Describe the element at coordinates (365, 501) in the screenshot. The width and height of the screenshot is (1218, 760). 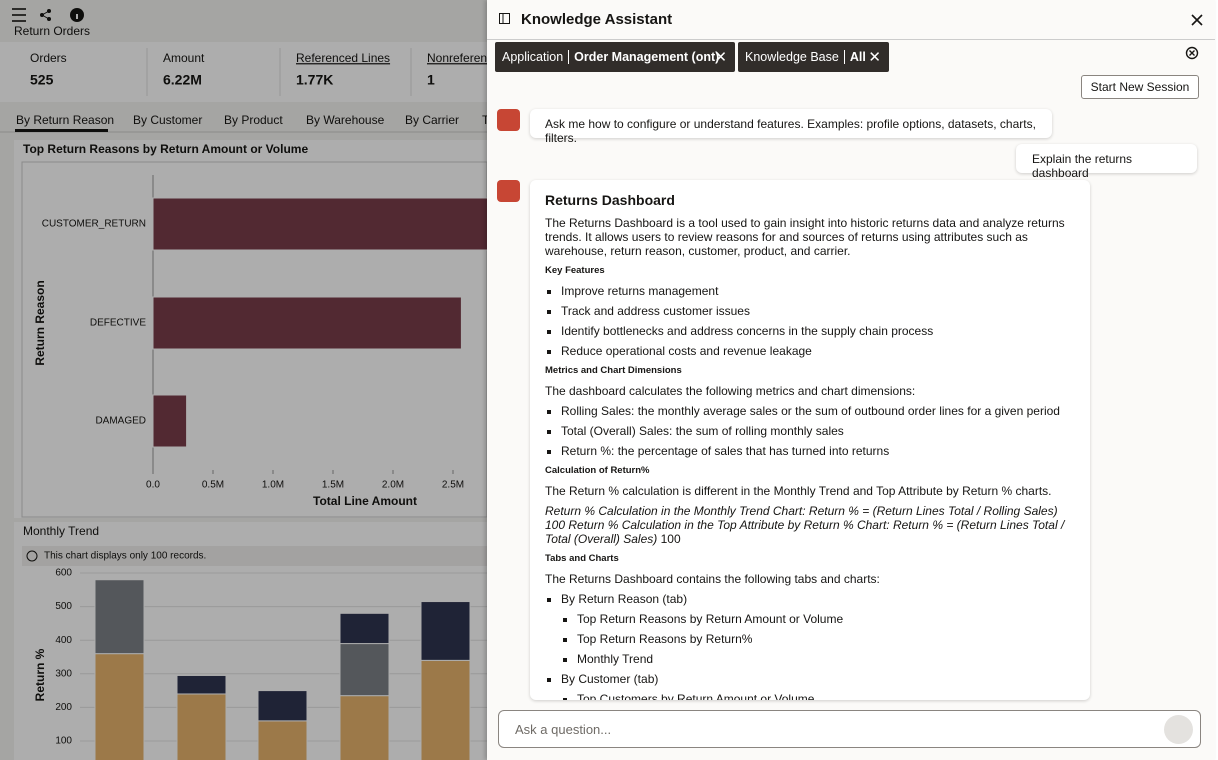
I see `x-axis-title: Total Line Amount` at that location.